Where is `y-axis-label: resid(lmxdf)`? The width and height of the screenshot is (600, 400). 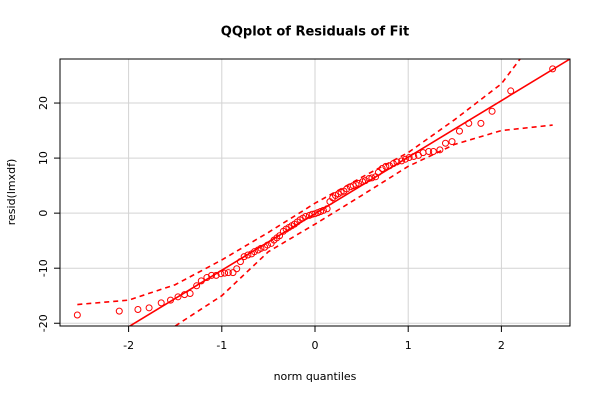
y-axis-label: resid(lmxdf) is located at coordinates (11, 192).